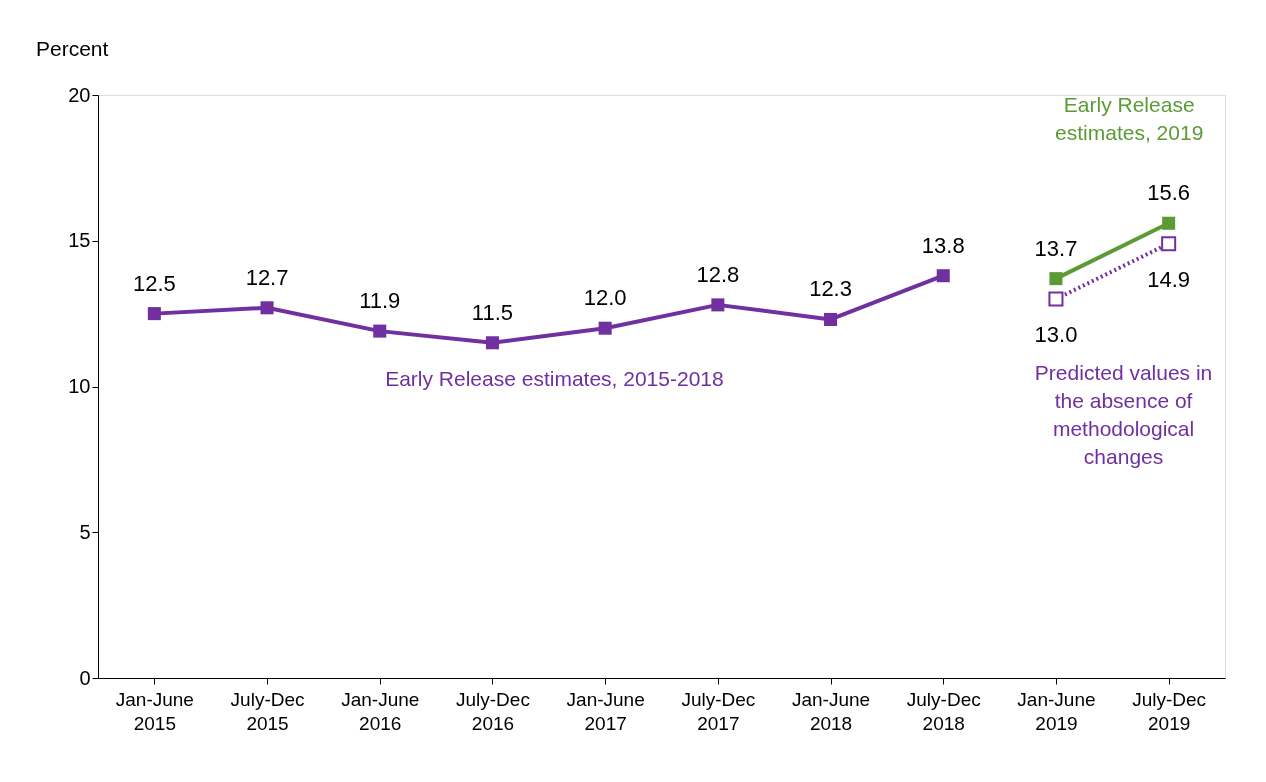 The width and height of the screenshot is (1266, 782). What do you see at coordinates (943, 245) in the screenshot?
I see `data-label: 13.8` at bounding box center [943, 245].